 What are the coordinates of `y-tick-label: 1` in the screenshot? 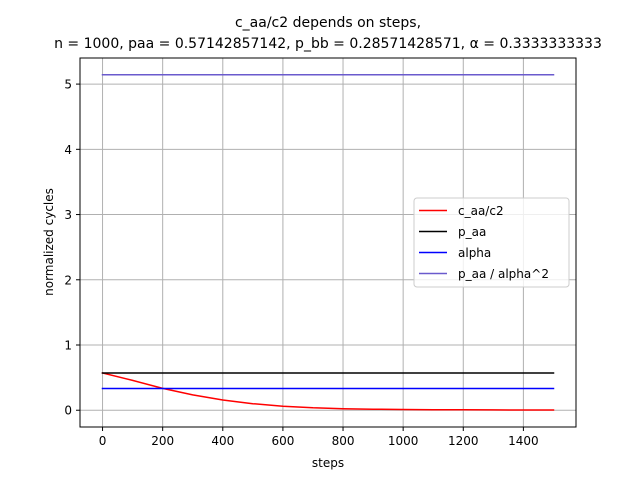 It's located at (68, 346).